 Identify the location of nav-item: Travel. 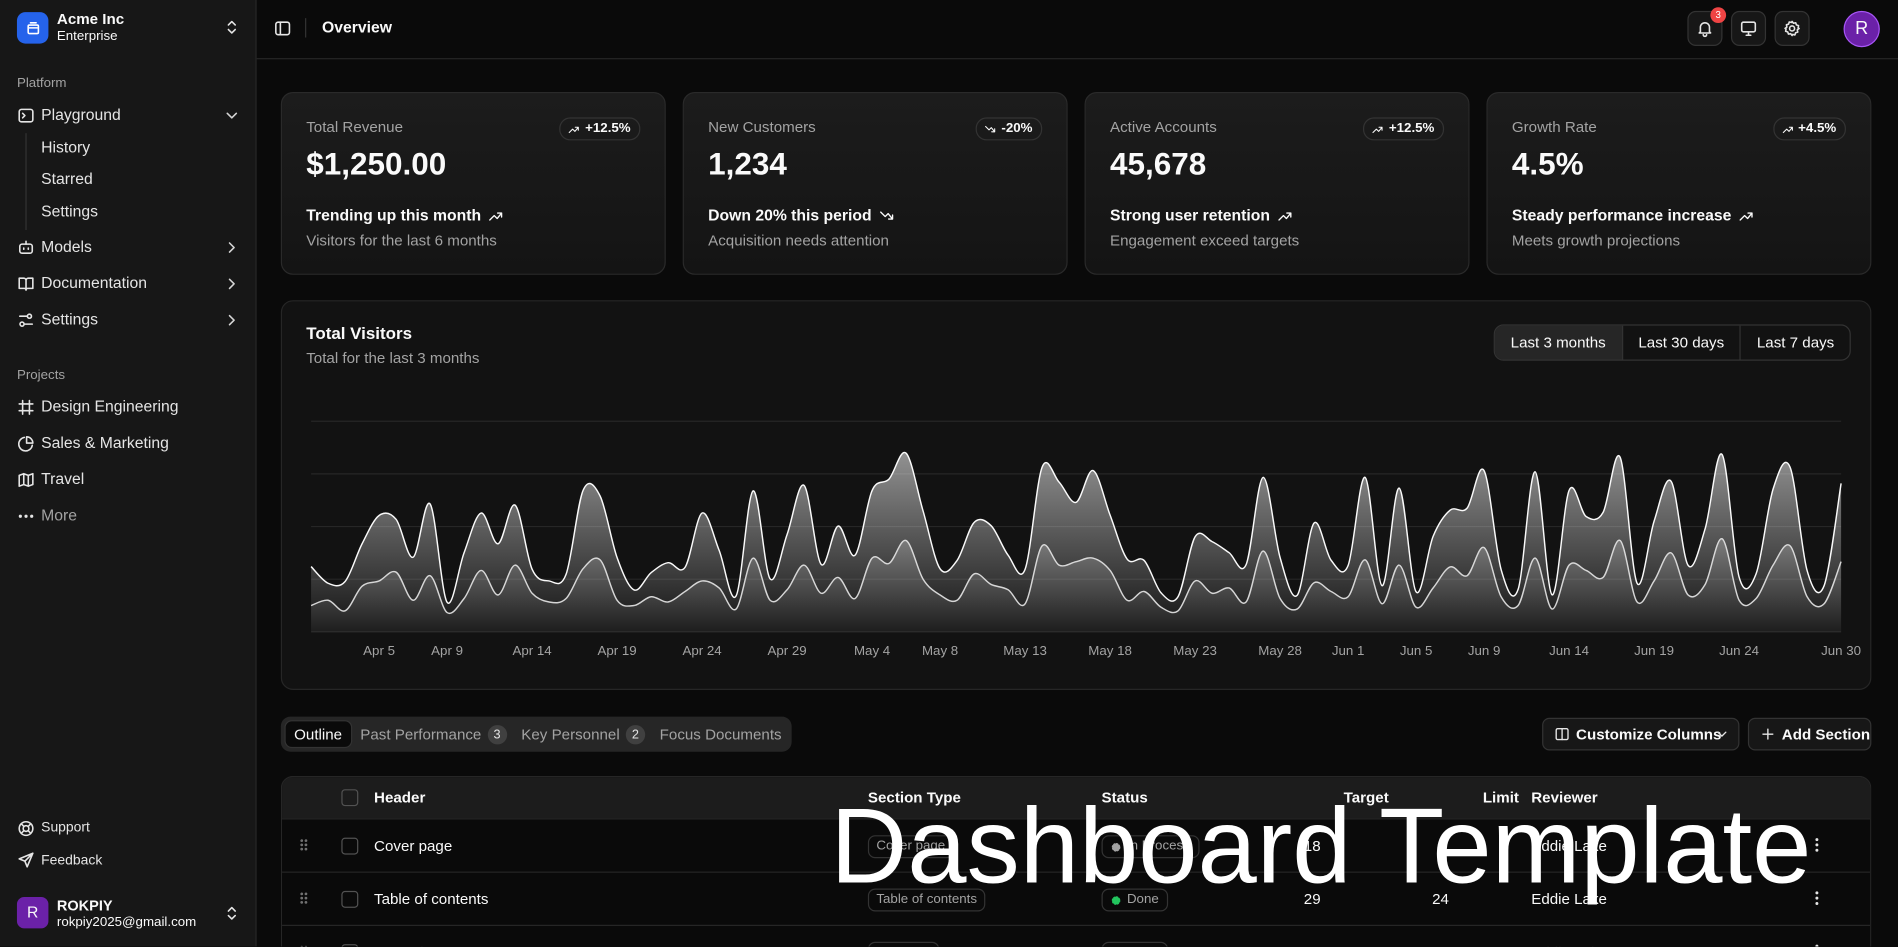
(63, 478).